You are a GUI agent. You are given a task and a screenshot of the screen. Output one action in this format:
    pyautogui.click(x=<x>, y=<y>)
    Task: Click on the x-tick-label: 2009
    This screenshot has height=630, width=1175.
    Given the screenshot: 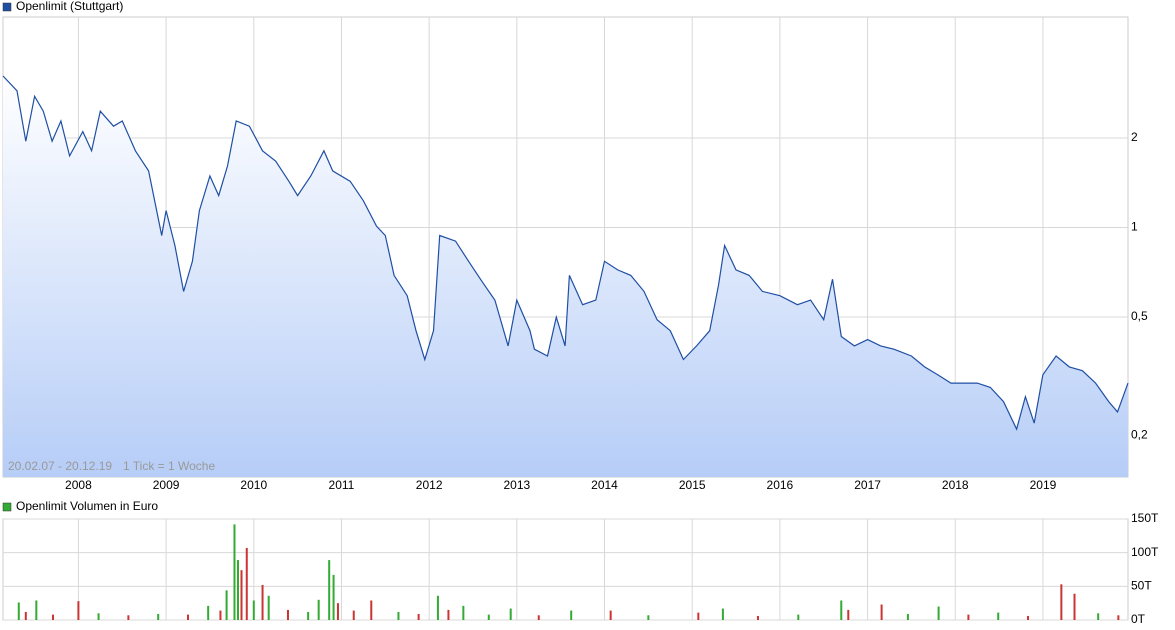 What is the action you would take?
    pyautogui.click(x=166, y=485)
    